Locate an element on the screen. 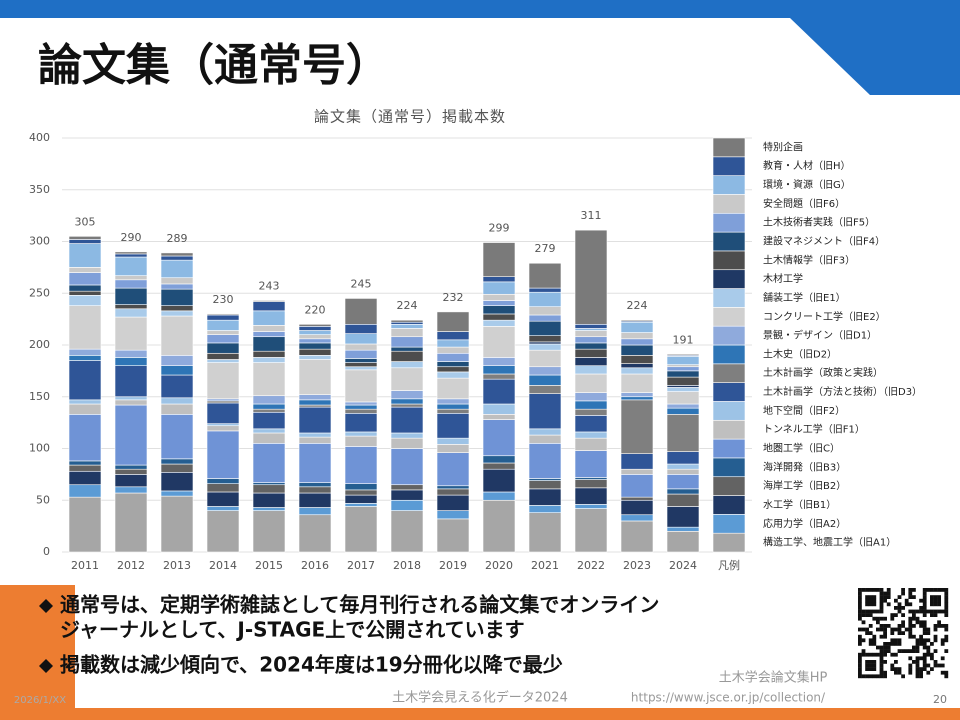 Image resolution: width=960 pixels, height=720 pixels. legend-label: 教育・人材（旧H） is located at coordinates (807, 165).